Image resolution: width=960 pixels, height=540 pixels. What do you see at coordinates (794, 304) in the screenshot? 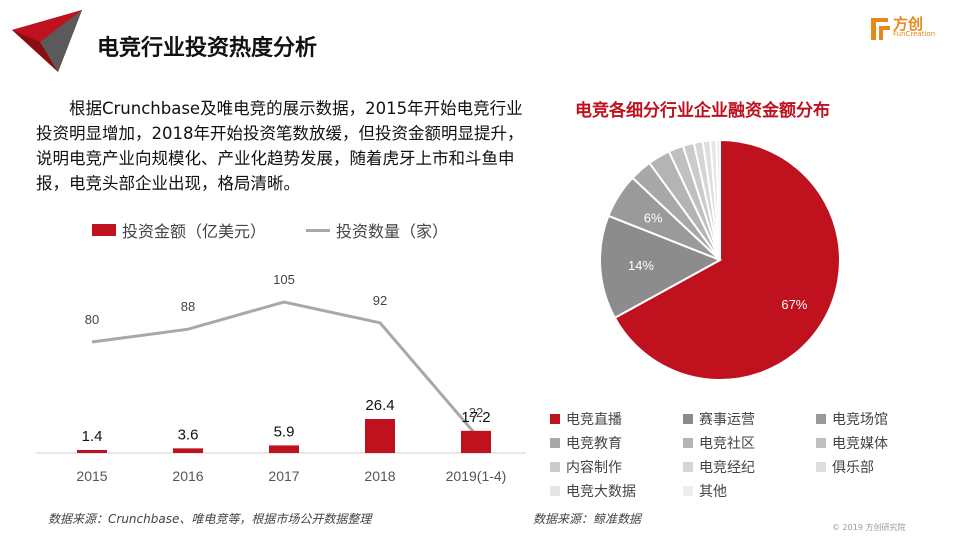
I see `pie-slice-label: 67%` at bounding box center [794, 304].